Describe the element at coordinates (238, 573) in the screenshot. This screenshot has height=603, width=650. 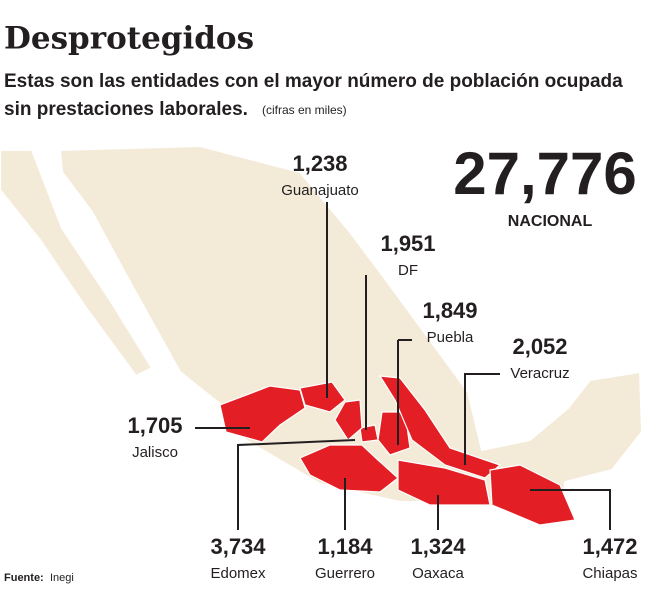
I see `state-name: Edomex` at that location.